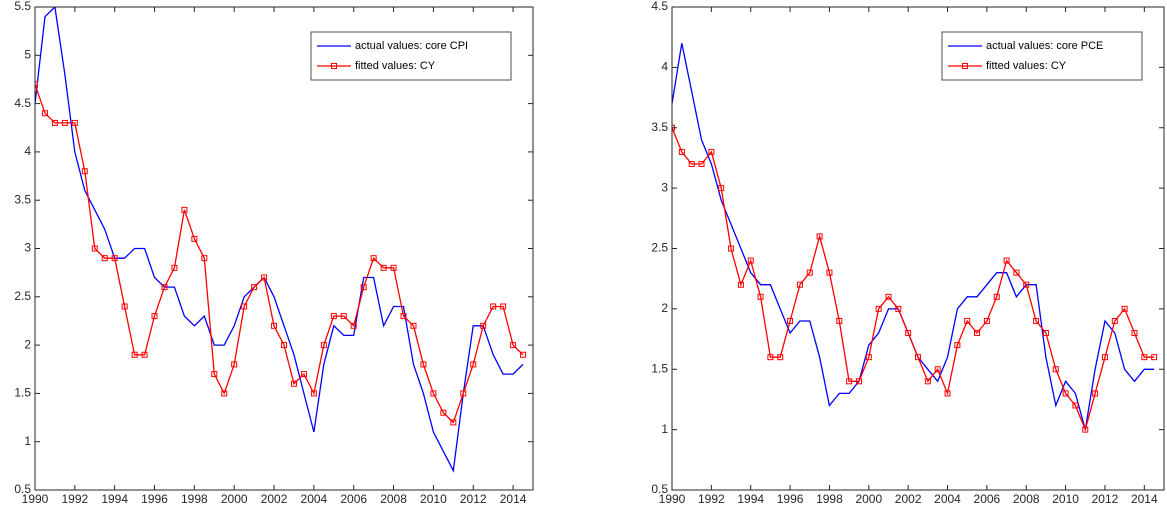 The height and width of the screenshot is (506, 1167). I want to click on y-tick-label: 3.5, so click(659, 127).